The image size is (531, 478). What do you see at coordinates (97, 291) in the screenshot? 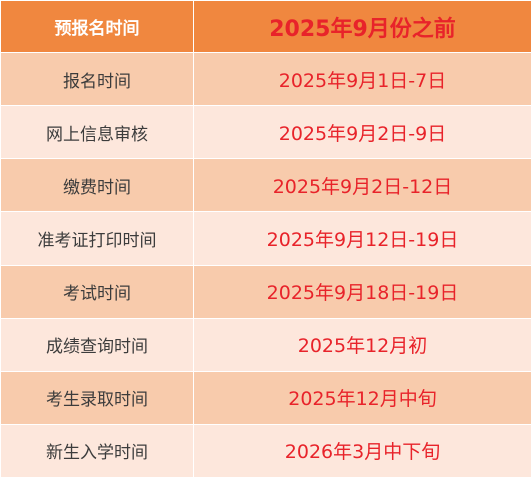
I see `schedule-item-label: 考试时间` at bounding box center [97, 291].